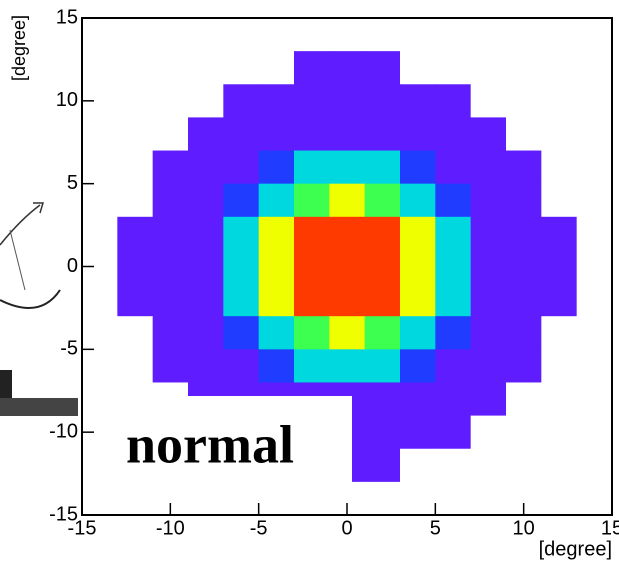 The width and height of the screenshot is (619, 565). I want to click on annotation: normal, so click(210, 444).